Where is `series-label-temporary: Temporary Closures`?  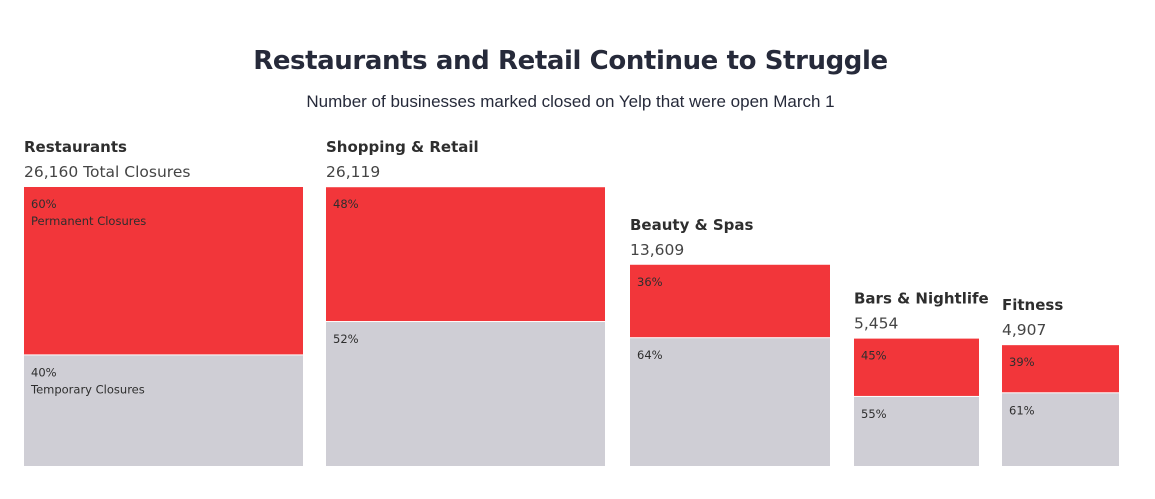
series-label-temporary: Temporary Closures is located at coordinates (87, 389).